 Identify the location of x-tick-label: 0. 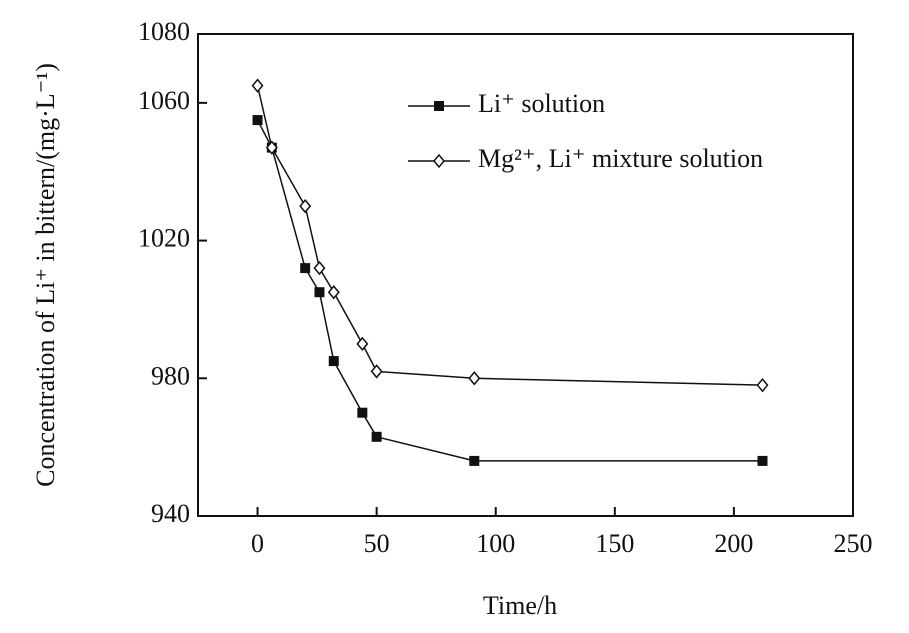
(257, 543).